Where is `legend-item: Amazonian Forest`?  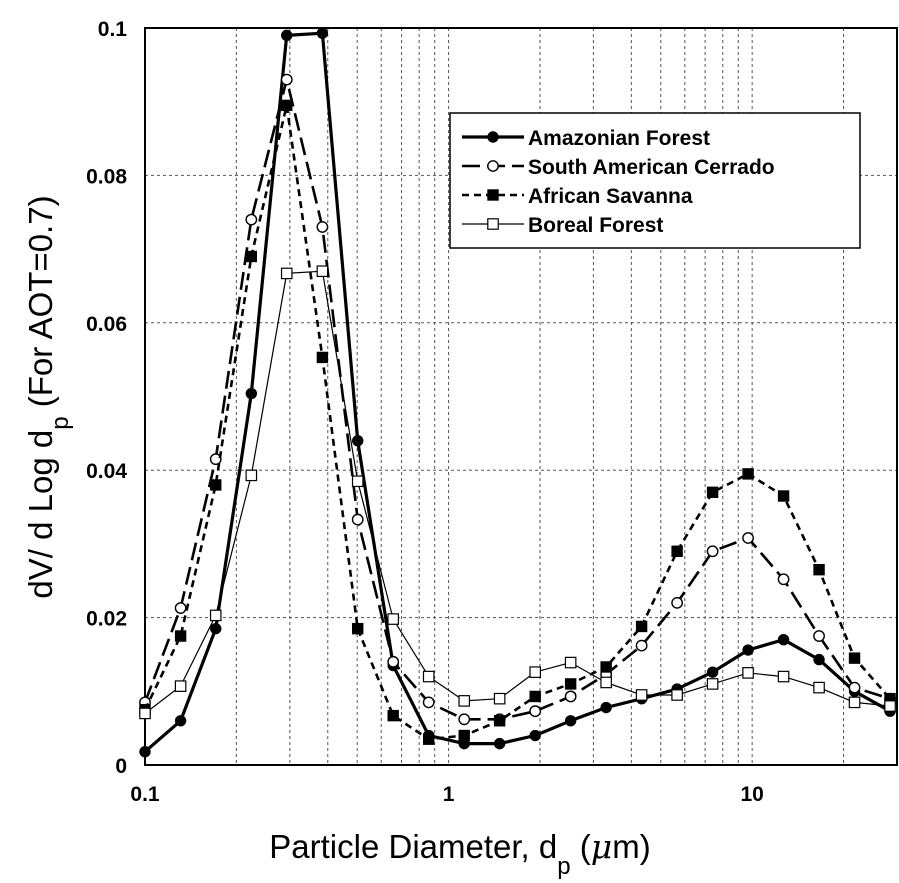
legend-item: Amazonian Forest is located at coordinates (586, 138).